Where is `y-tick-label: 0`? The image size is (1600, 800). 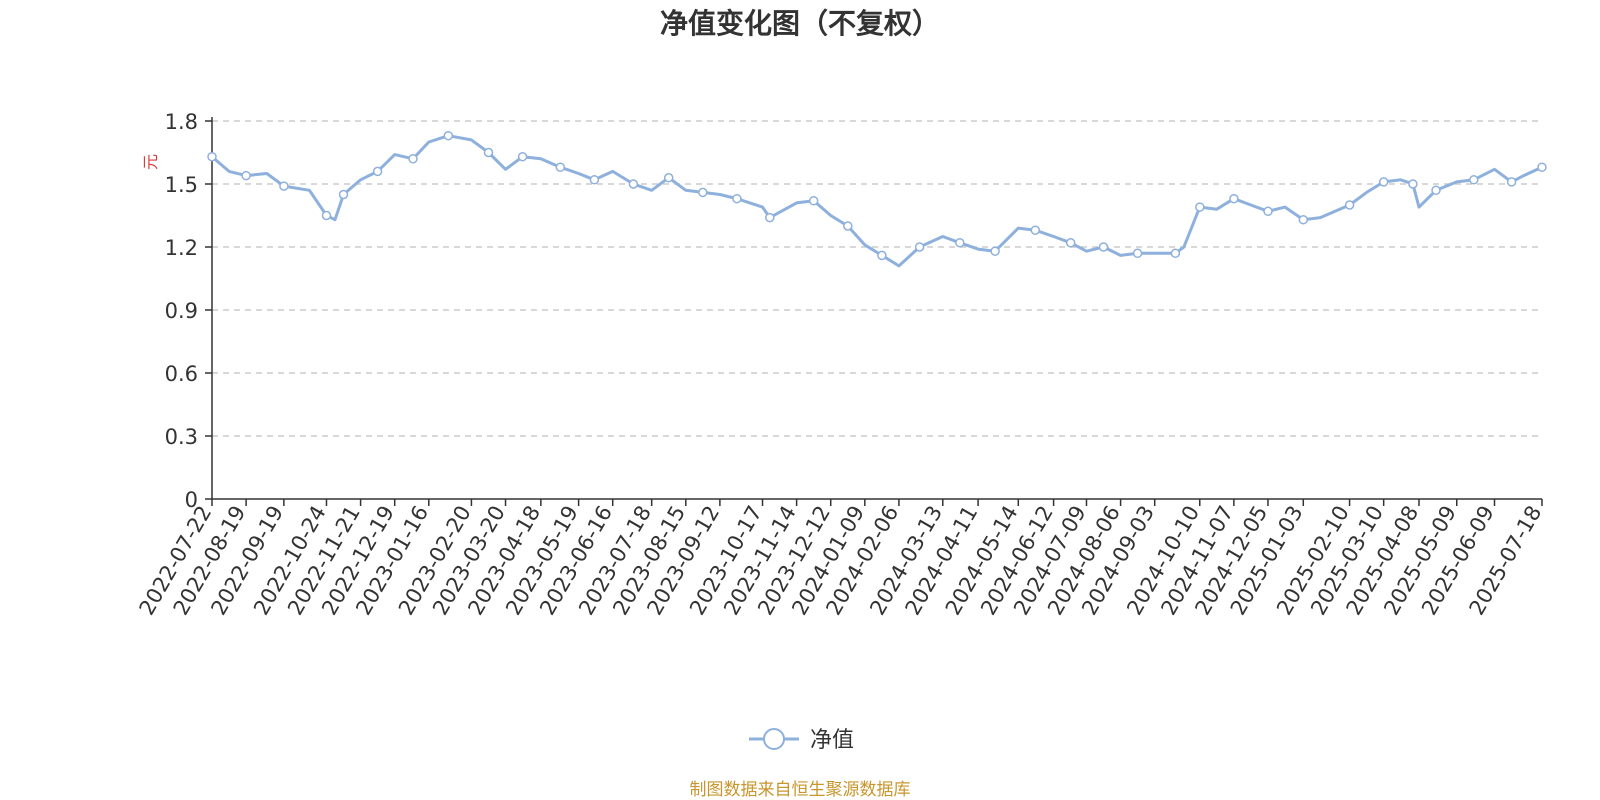 y-tick-label: 0 is located at coordinates (191, 500).